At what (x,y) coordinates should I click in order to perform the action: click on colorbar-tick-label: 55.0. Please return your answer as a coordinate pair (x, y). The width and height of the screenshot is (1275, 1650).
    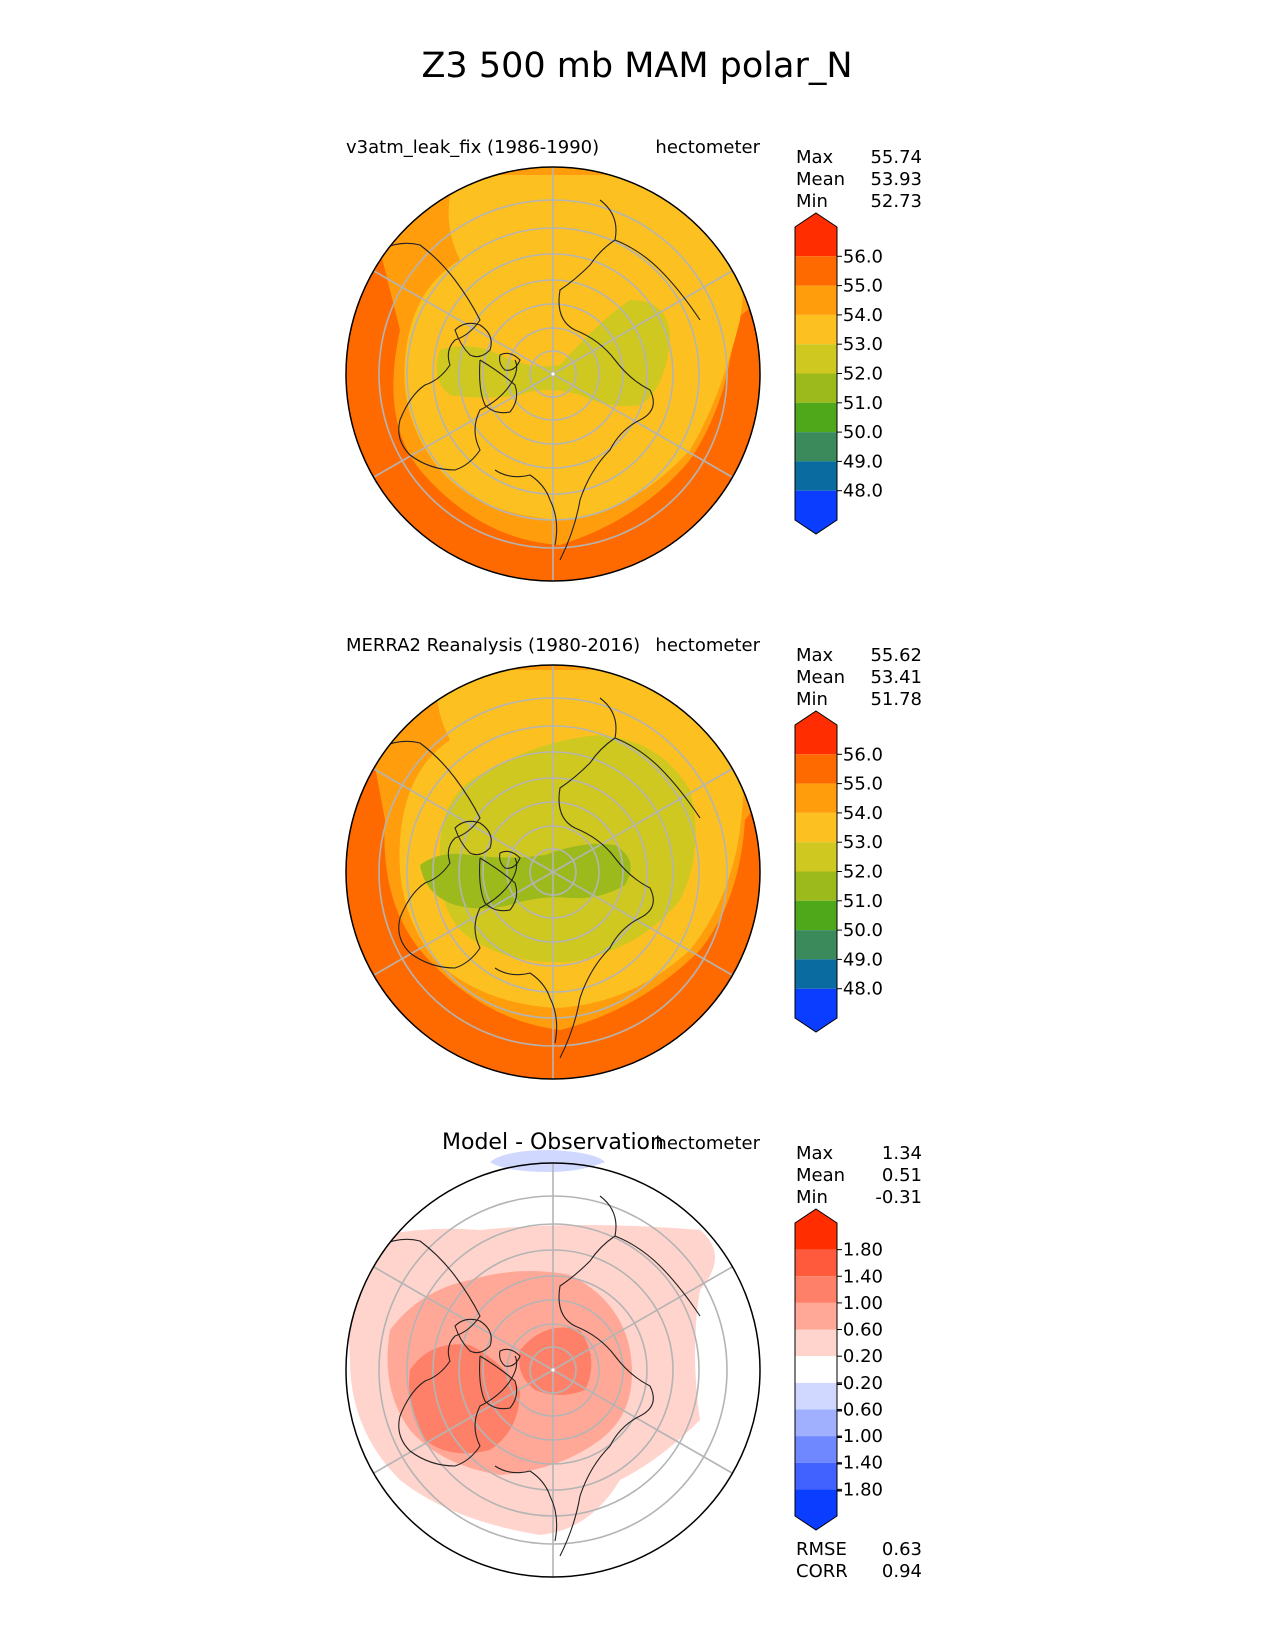
    Looking at the image, I should click on (863, 784).